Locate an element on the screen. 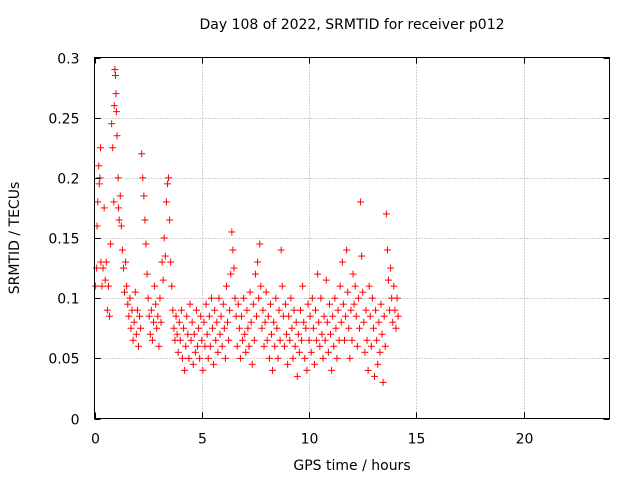 The width and height of the screenshot is (640, 480). x-tick-label: 10 is located at coordinates (310, 440).